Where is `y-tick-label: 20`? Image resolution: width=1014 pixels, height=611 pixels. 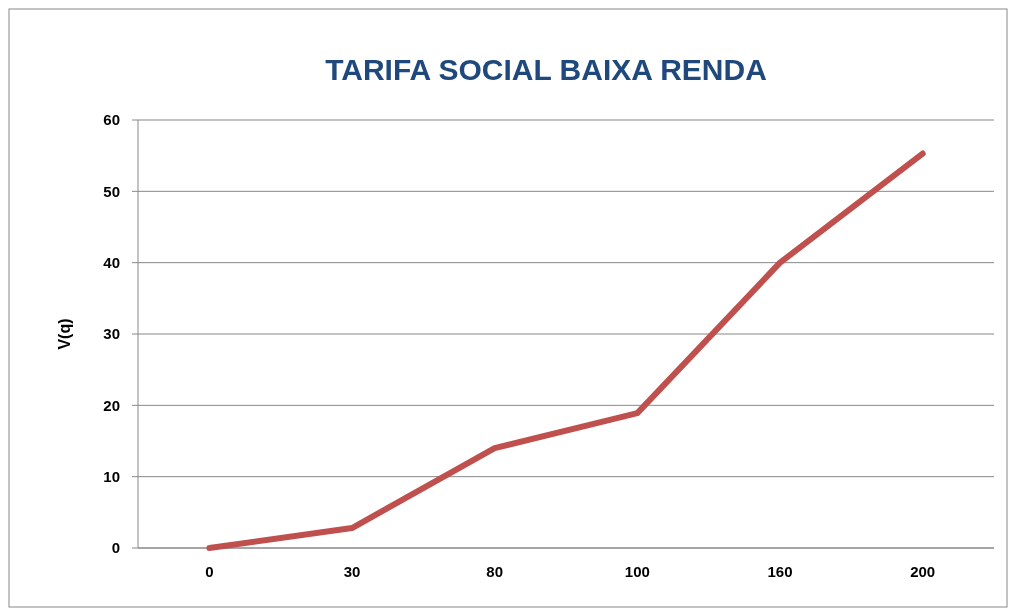
y-tick-label: 20 is located at coordinates (111, 405).